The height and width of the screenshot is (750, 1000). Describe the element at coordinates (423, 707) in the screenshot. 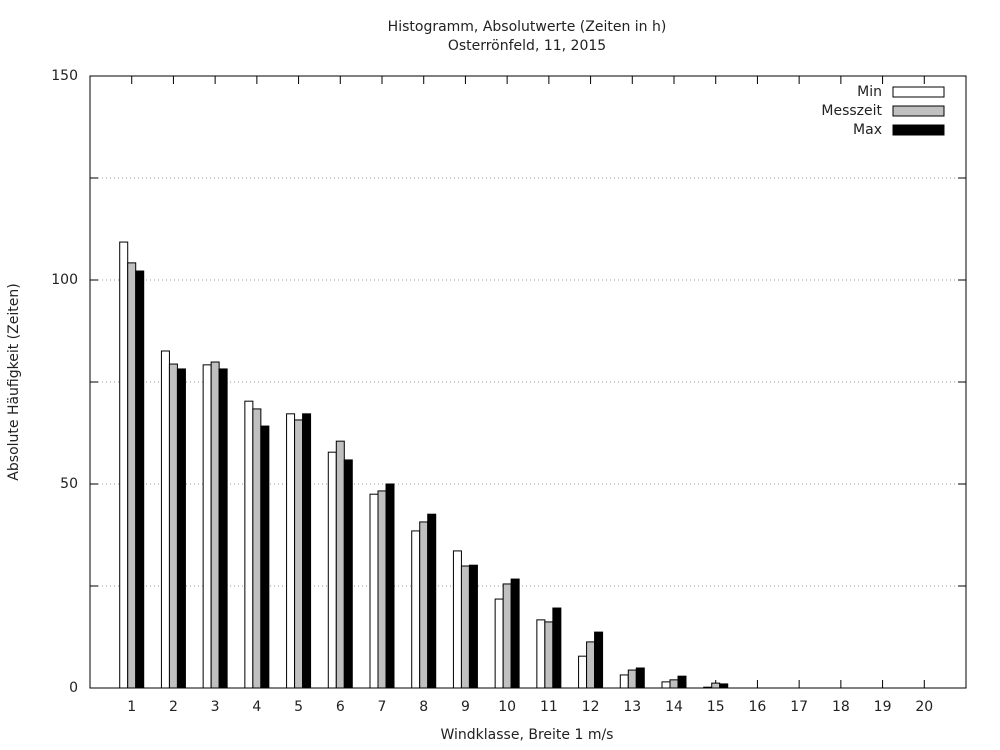

I see `x-tick-label: 8` at that location.